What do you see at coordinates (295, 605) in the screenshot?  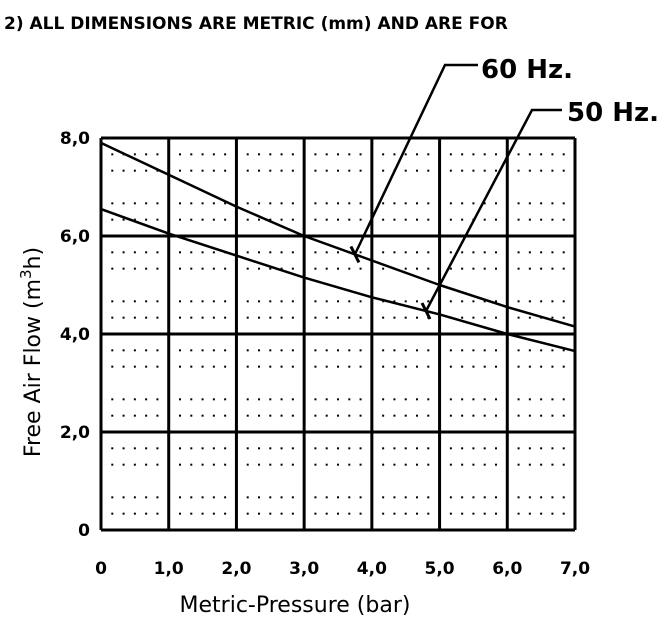 I see `x-axis-title: Metric-Pressure (bar)` at bounding box center [295, 605].